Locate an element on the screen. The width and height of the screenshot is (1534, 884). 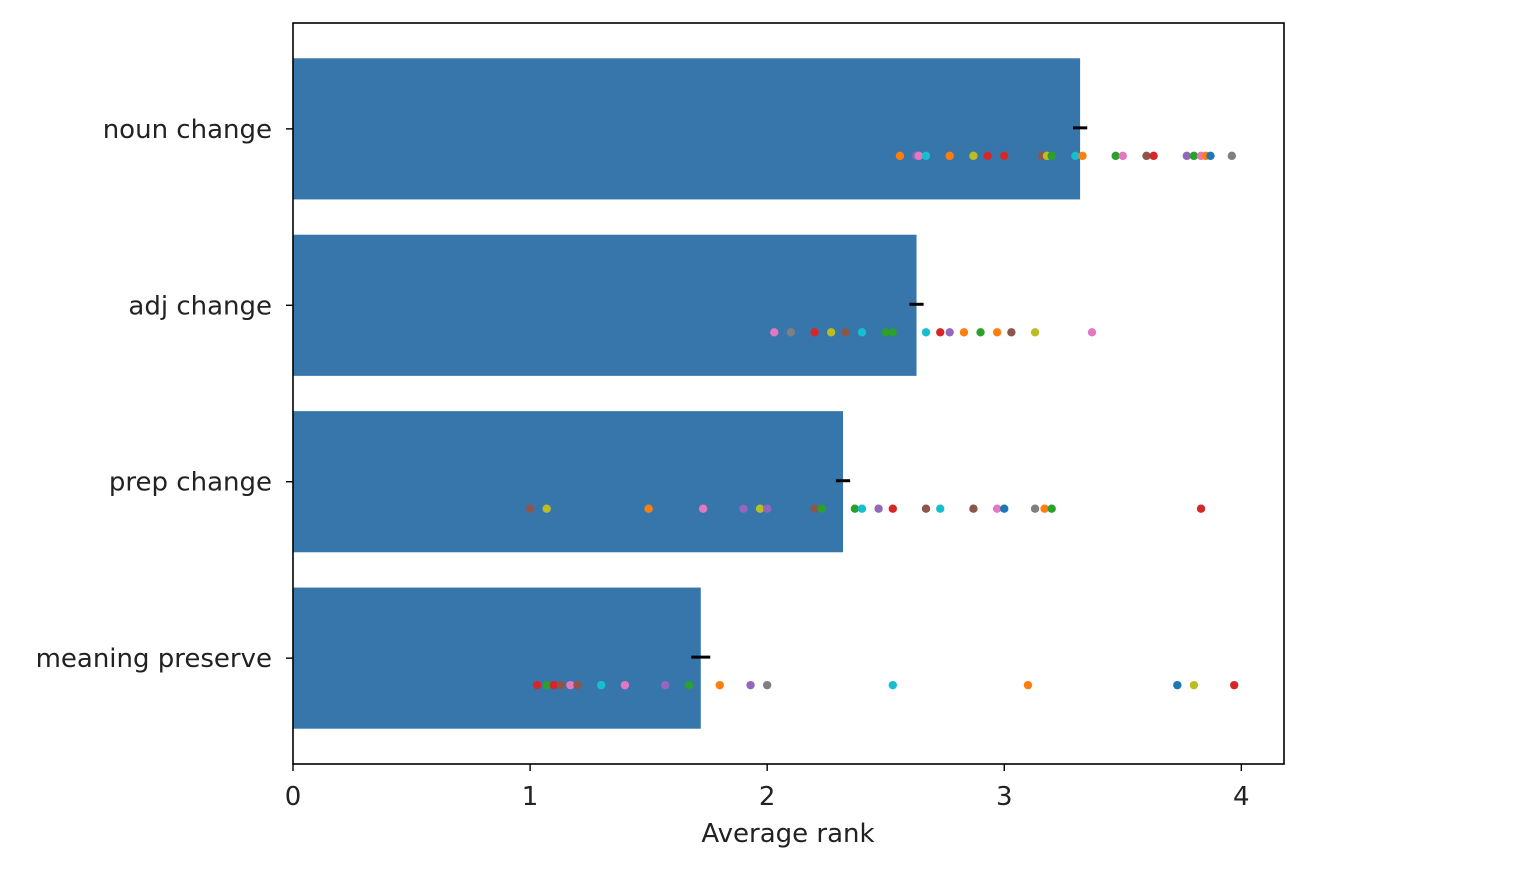
y-tick-label-3: meaning preserve is located at coordinates (154, 659).